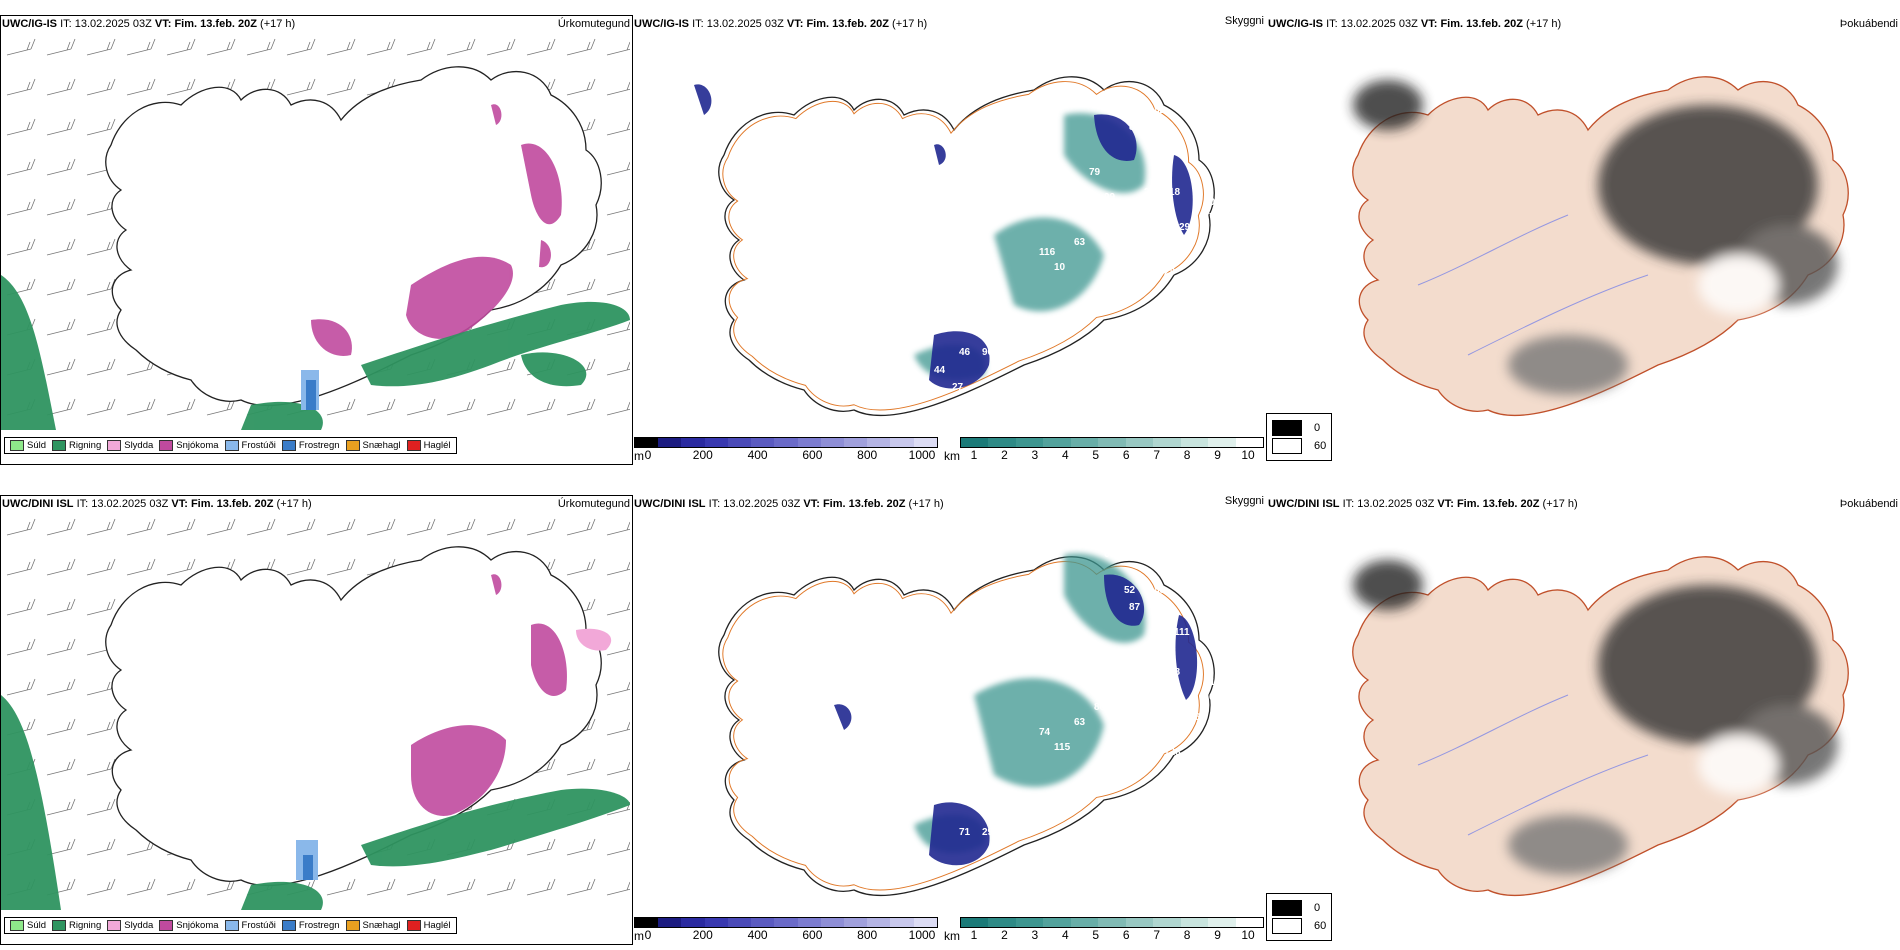  Describe the element at coordinates (1244, 21) in the screenshot. I see `panel-label: Skyggni` at that location.